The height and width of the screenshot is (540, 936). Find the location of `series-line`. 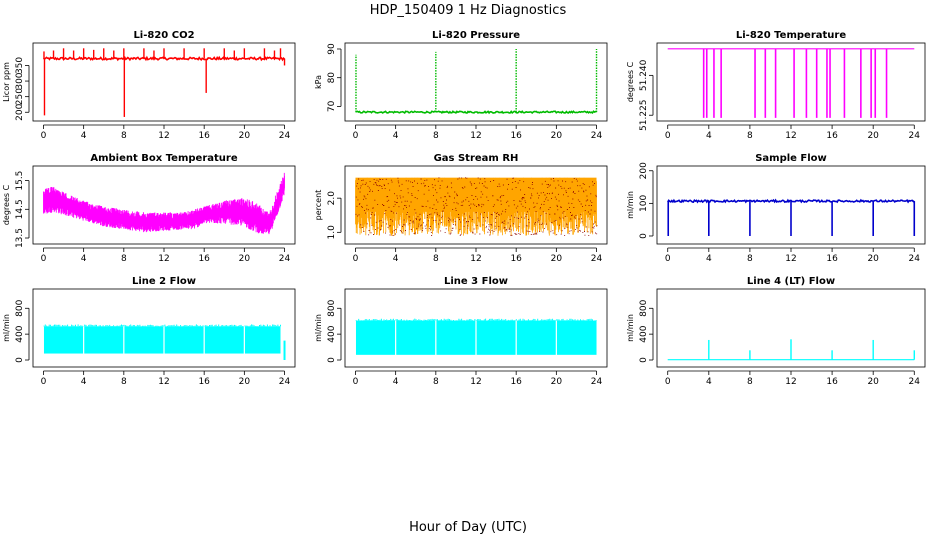

series-line is located at coordinates (476, 112).